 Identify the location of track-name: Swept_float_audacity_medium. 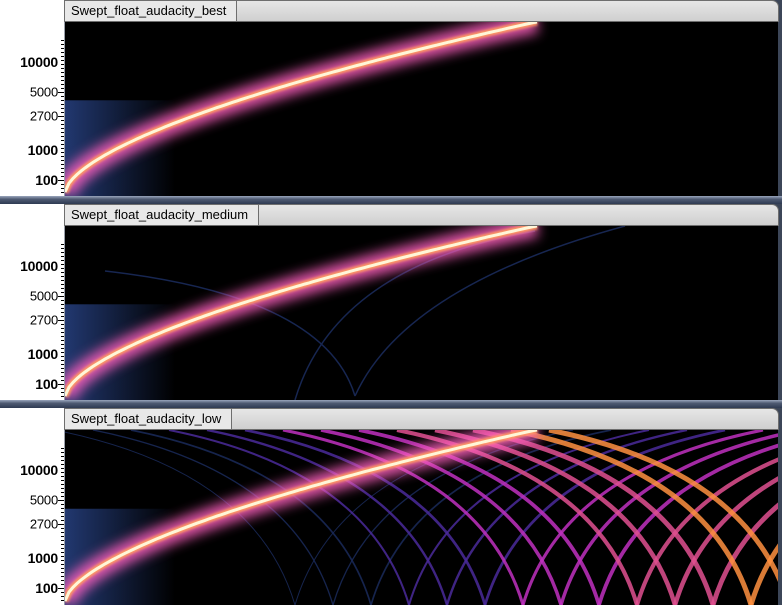
(162, 215).